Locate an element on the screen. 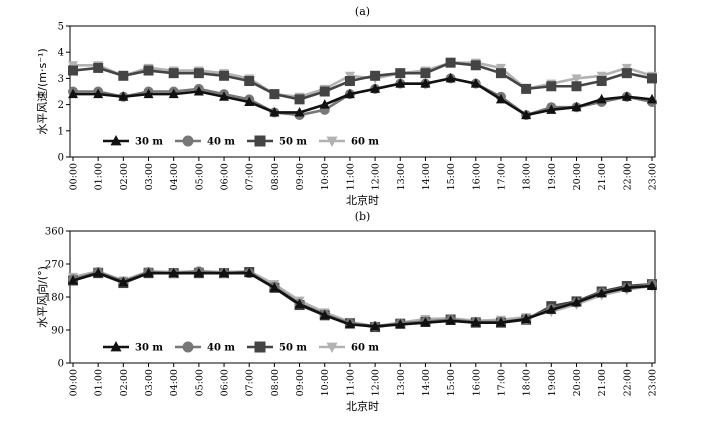 The height and width of the screenshot is (421, 705). y-tick-label: 270 is located at coordinates (54, 265).